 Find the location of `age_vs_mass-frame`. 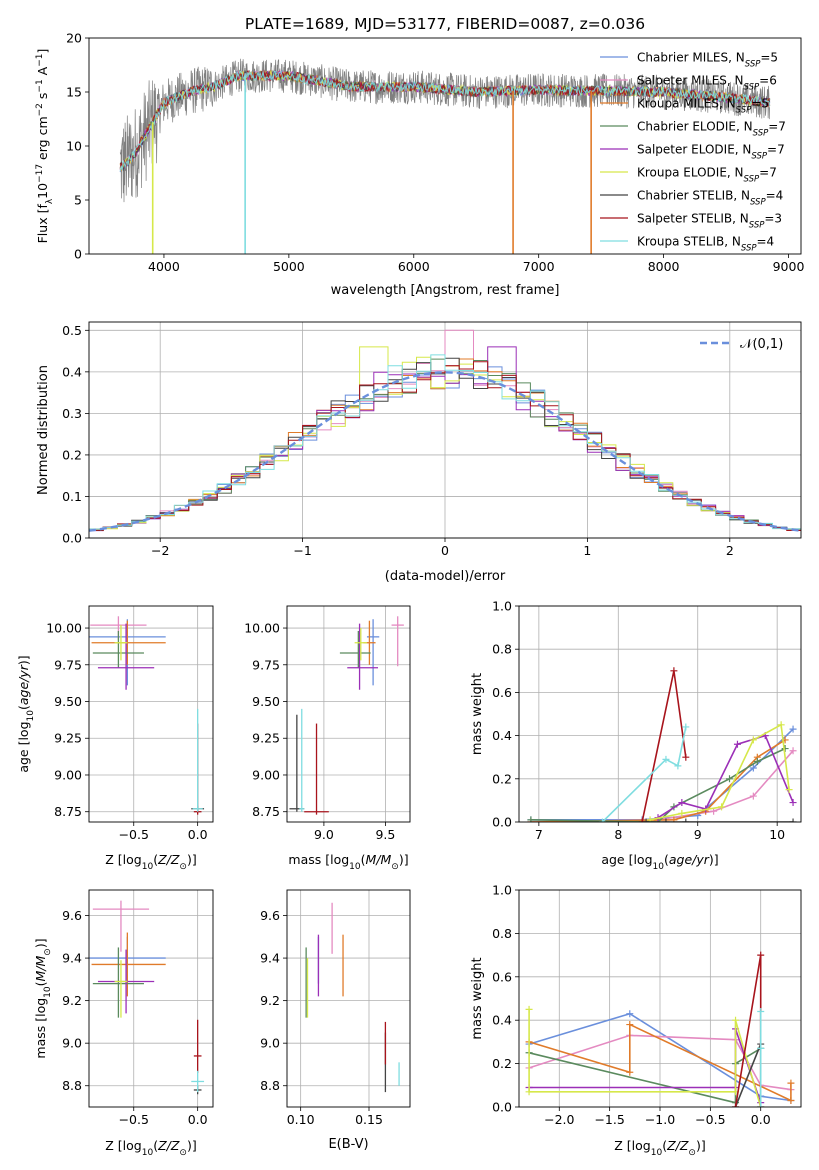

age_vs_mass-frame is located at coordinates (348, 714).